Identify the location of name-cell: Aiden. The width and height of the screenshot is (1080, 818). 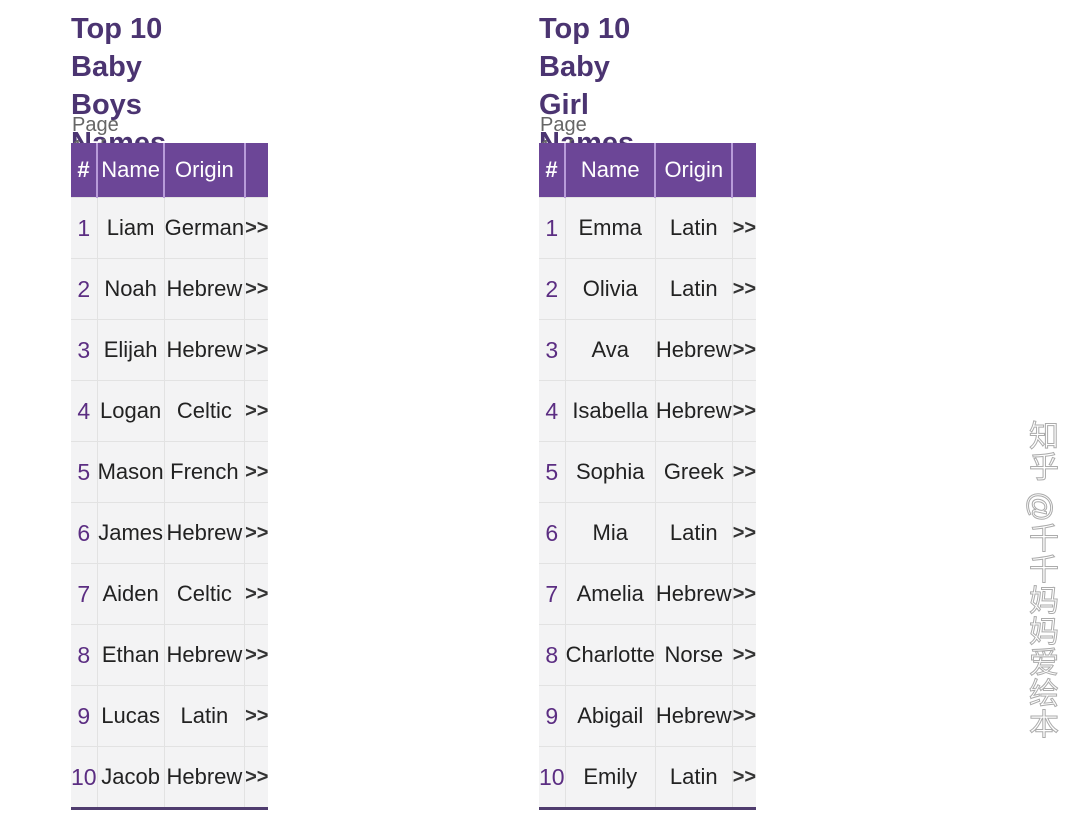
(130, 594).